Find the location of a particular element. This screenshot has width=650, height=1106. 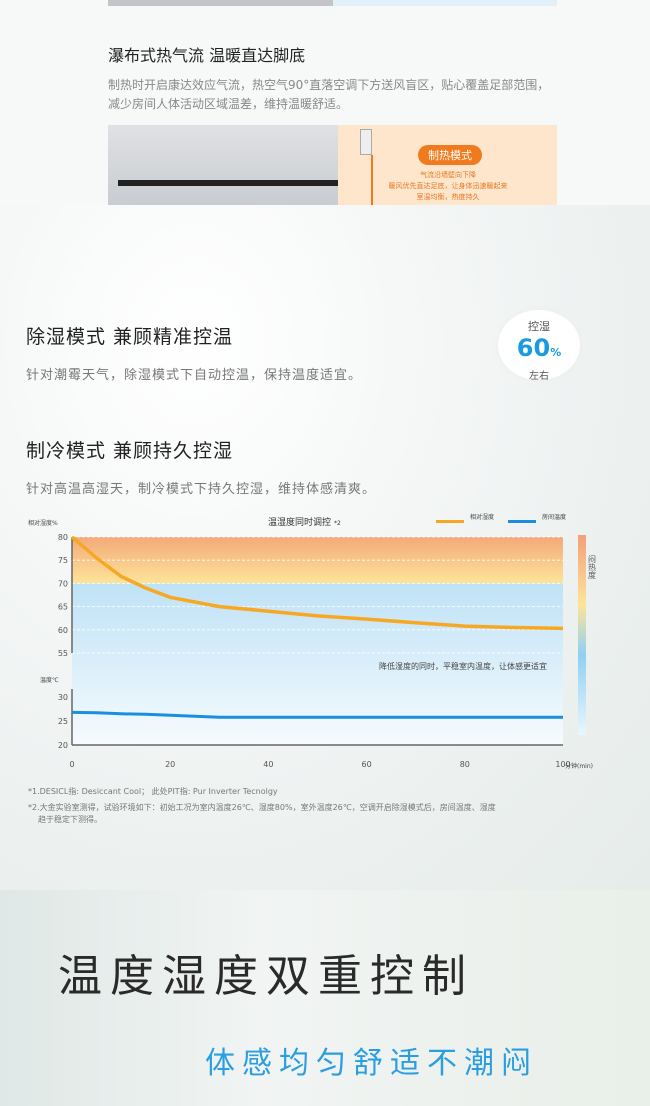

y-tick-label: 30 is located at coordinates (63, 697).